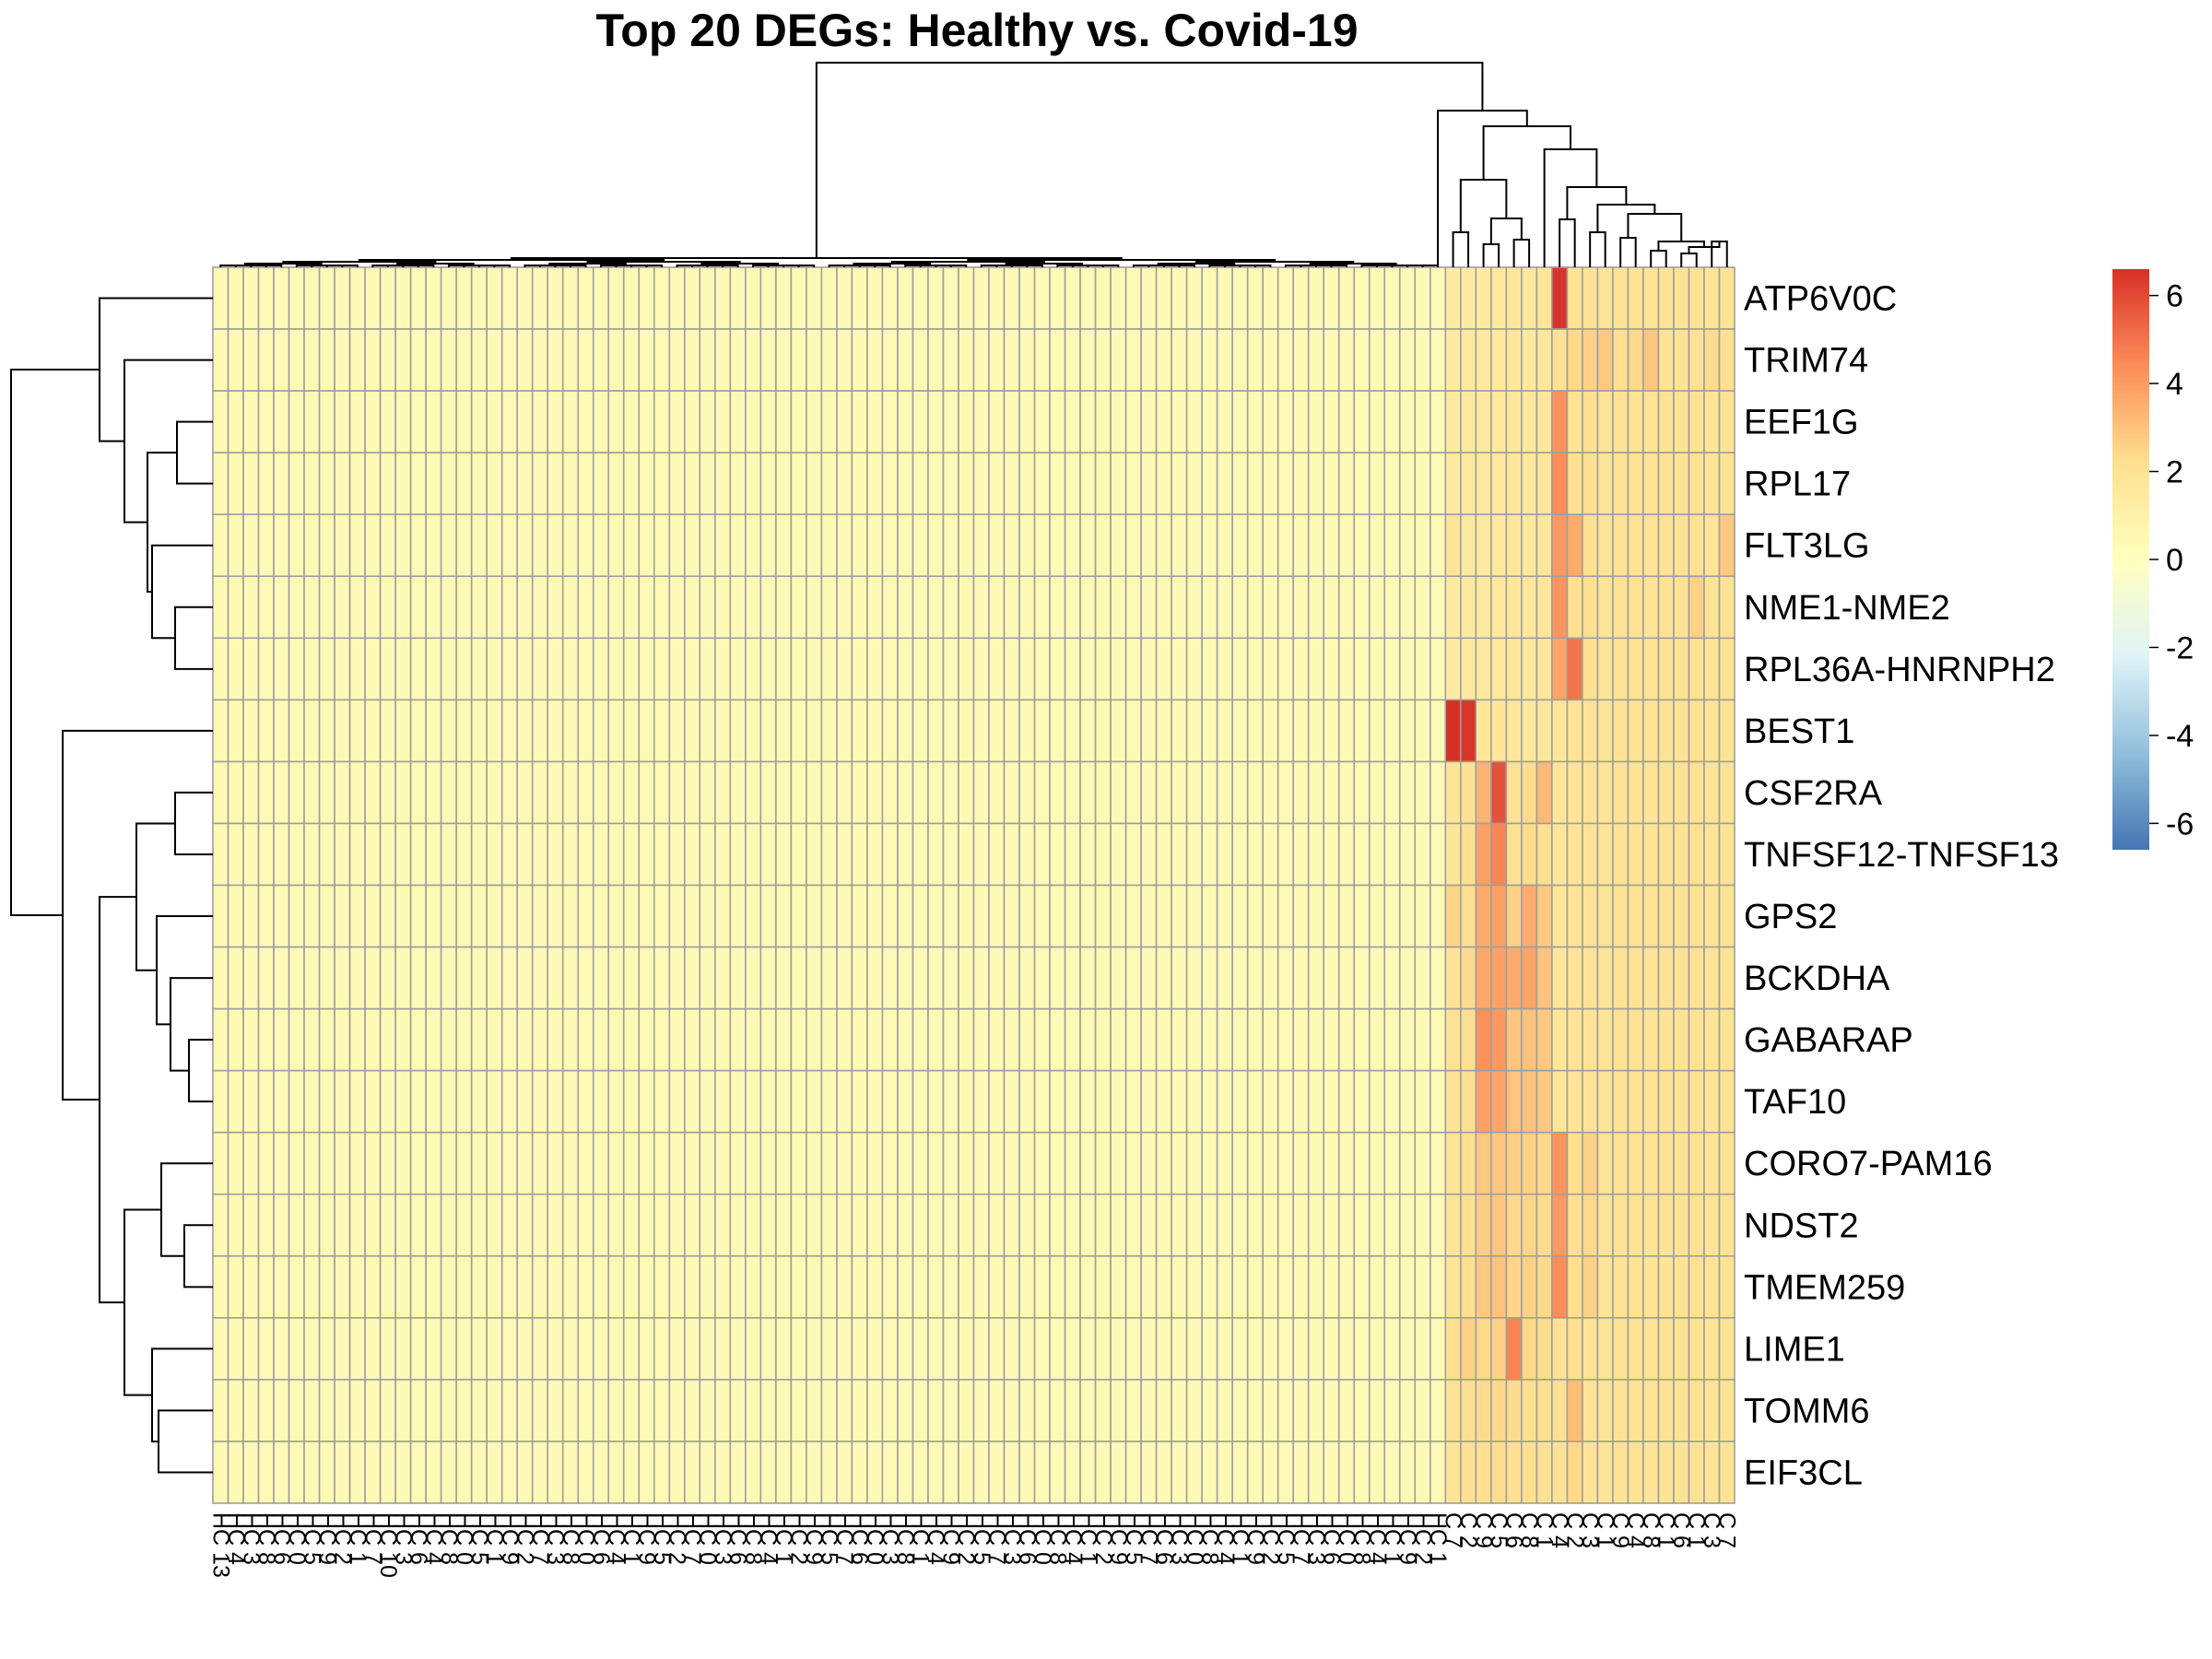 The width and height of the screenshot is (2212, 1659). Describe the element at coordinates (976, 30) in the screenshot. I see `chart-title: Top 20 DEGs: Healthy vs. Covid-19` at that location.